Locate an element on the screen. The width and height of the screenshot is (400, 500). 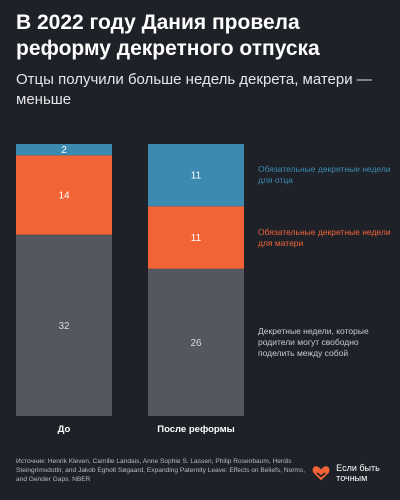
bar-father-before is located at coordinates (64, 150).